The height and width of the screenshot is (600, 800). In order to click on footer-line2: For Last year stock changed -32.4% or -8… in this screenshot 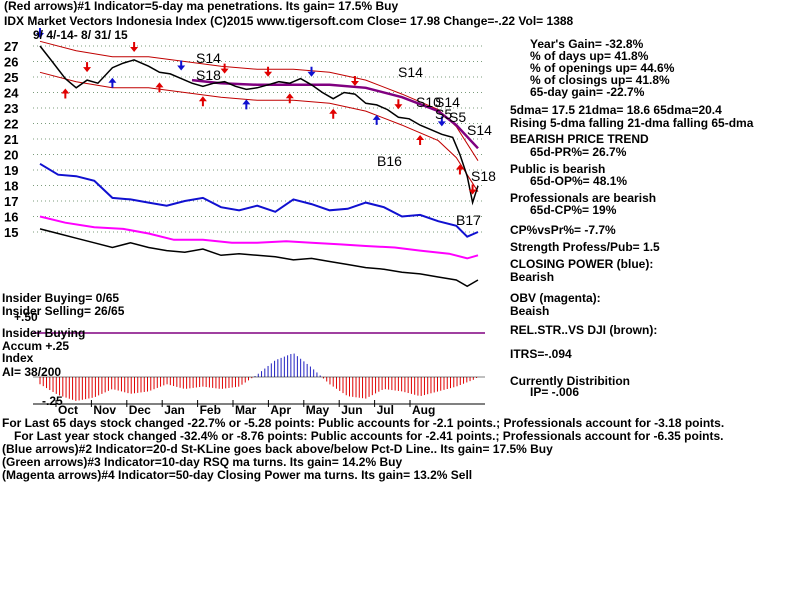, I will do `click(369, 436)`.